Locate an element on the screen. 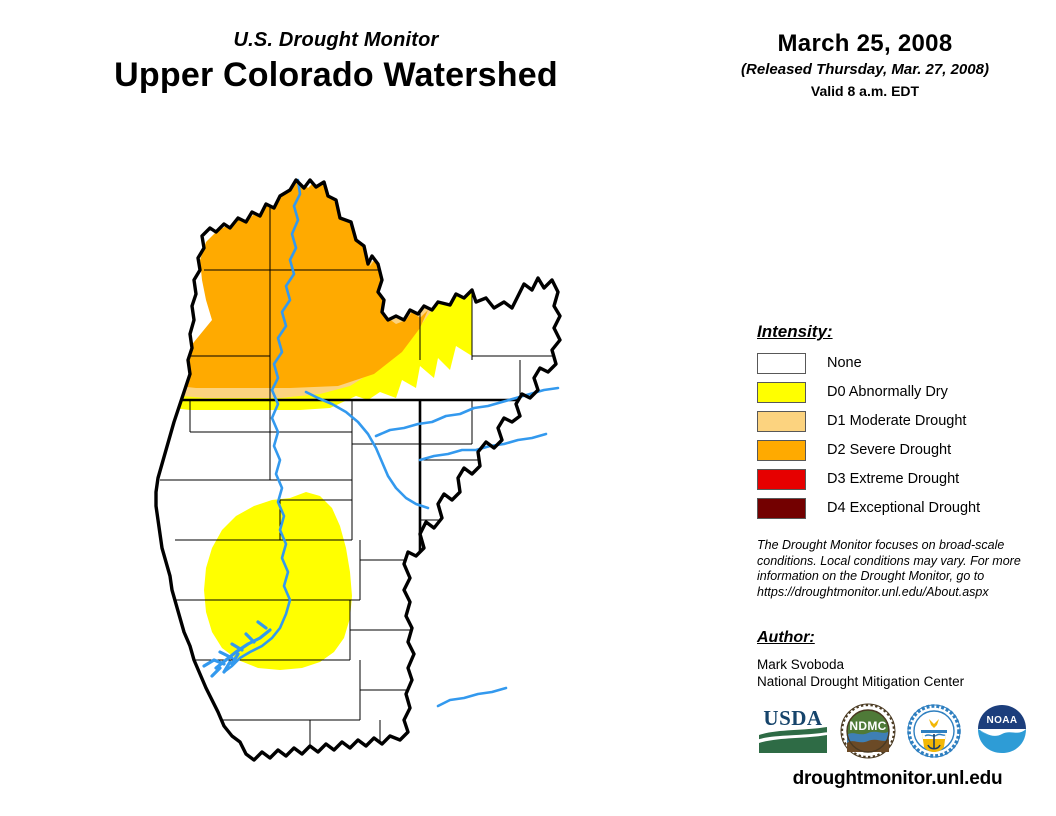 This screenshot has width=1056, height=816. valid-date: March 25, 2008 is located at coordinates (865, 43).